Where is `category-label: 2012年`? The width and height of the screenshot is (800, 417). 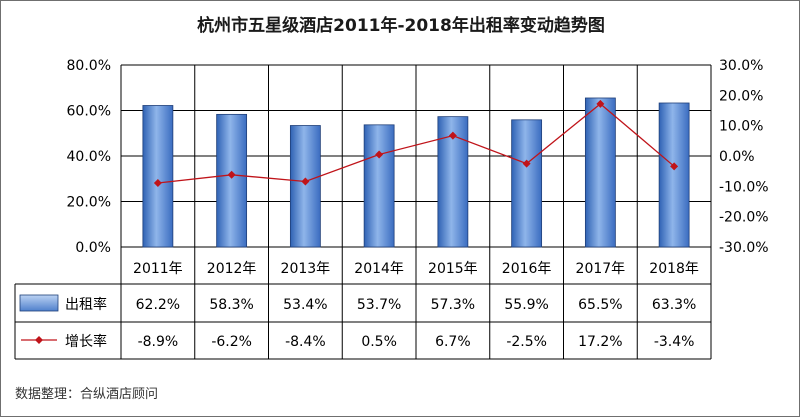
category-label: 2012年 is located at coordinates (232, 269).